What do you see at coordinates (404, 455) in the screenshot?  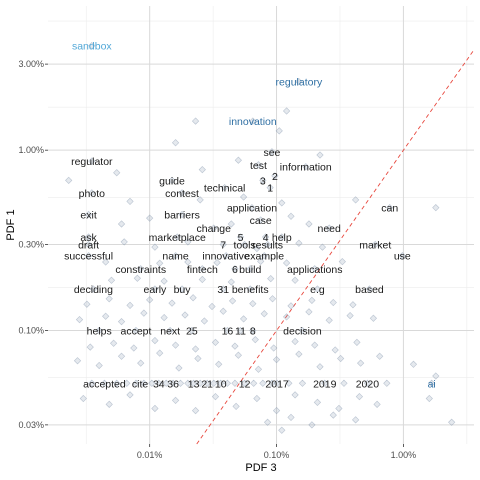 I see `x-tick-label: 1.00%` at bounding box center [404, 455].